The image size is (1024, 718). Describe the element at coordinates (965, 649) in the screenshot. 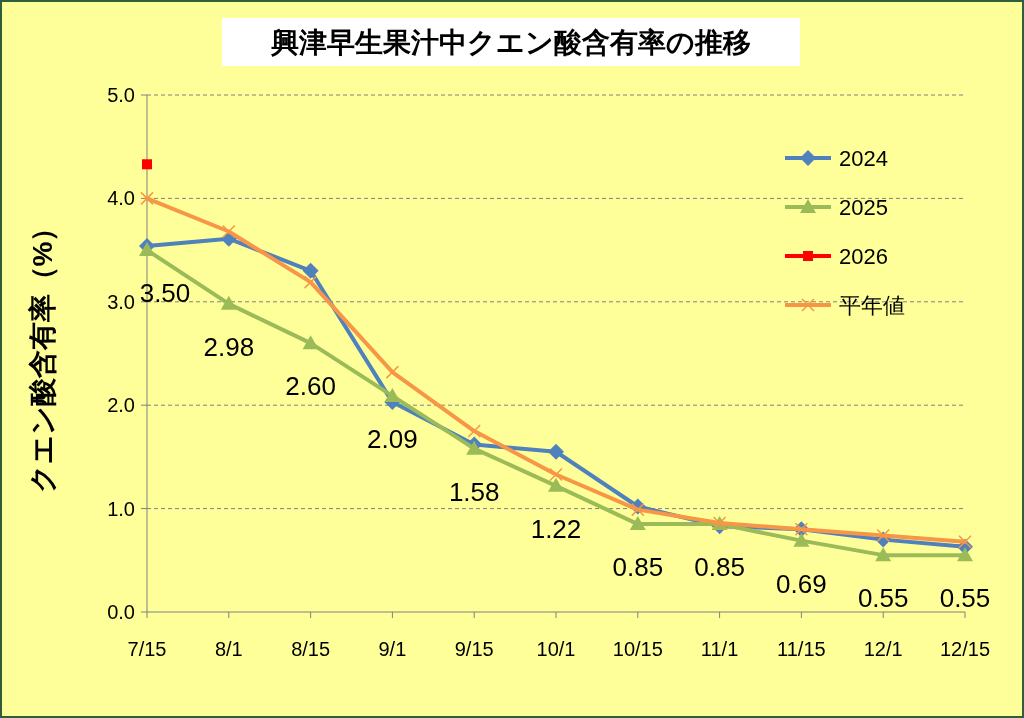

I see `x-tick-label: 12/15` at that location.